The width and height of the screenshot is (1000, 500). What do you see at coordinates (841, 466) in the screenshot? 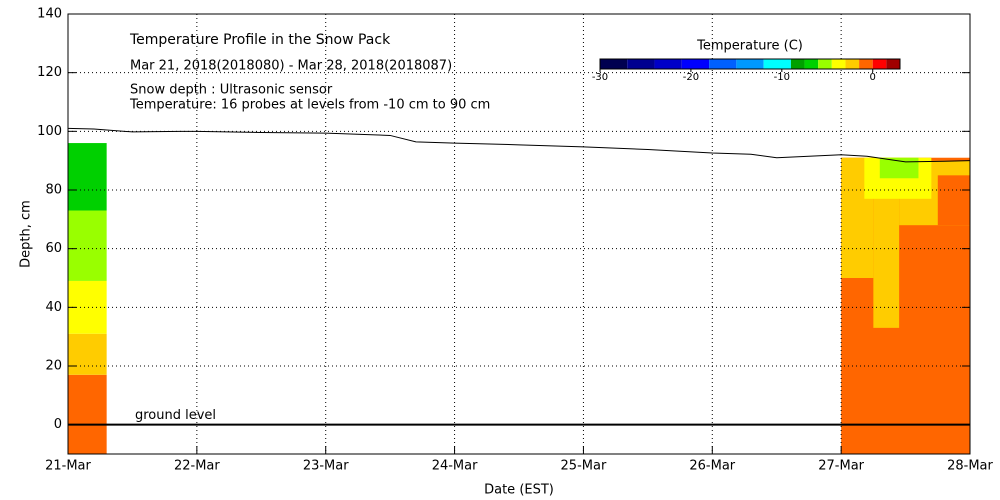
I see `x-tick-label: 27-Mar` at bounding box center [841, 466].